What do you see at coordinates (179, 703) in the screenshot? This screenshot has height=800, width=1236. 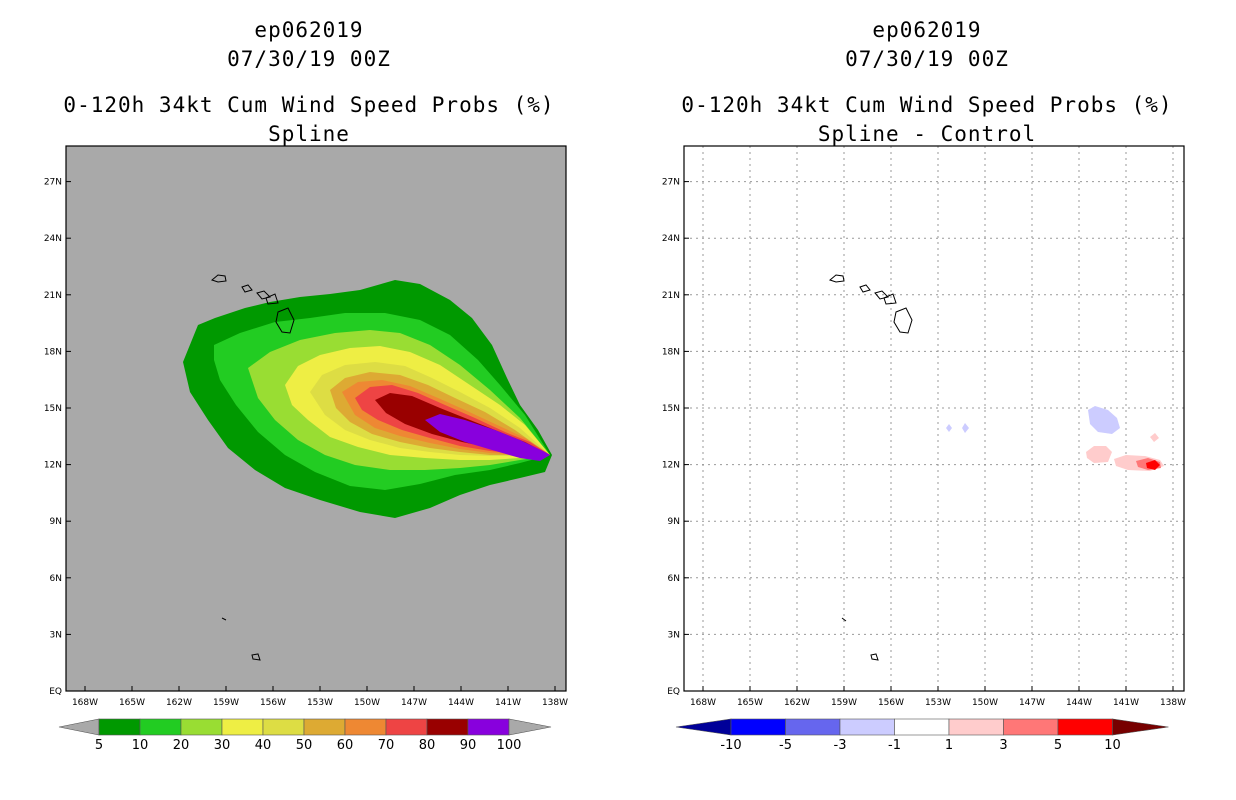 I see `lon-label: 162W` at bounding box center [179, 703].